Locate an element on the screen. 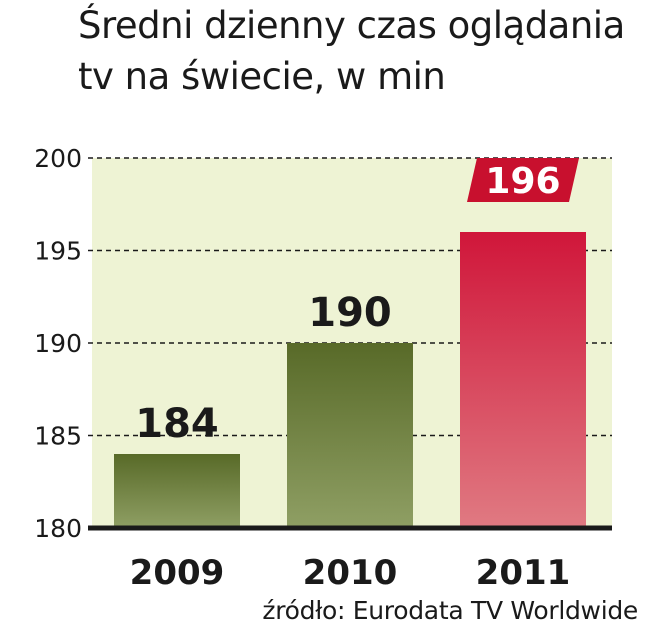  bar-2011 is located at coordinates (523, 380).